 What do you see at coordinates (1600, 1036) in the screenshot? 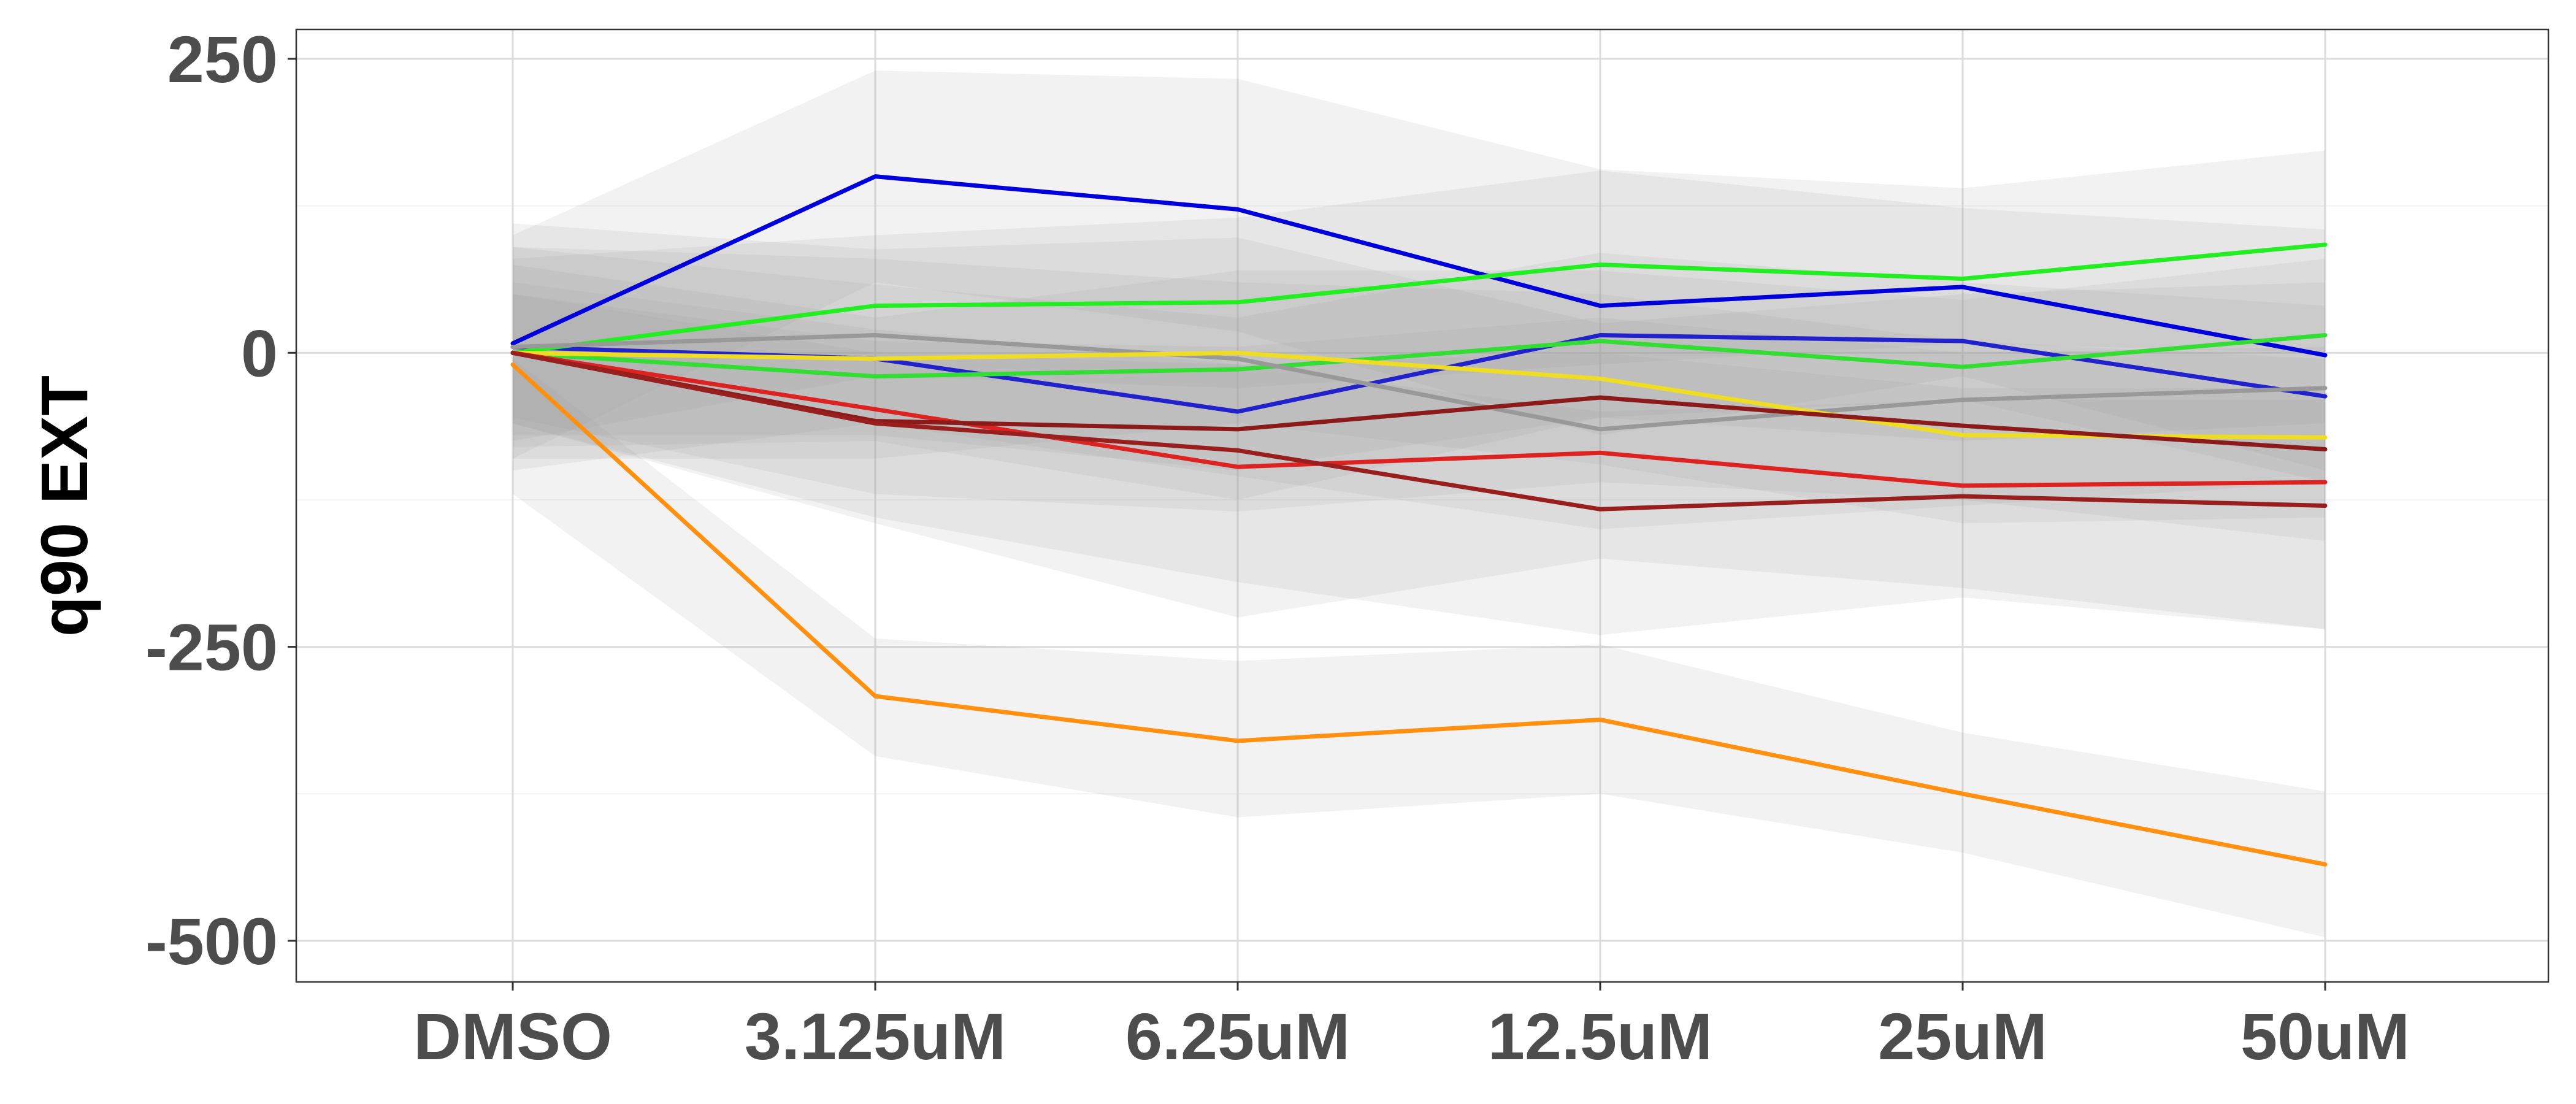
I see `x-tick-label: 12.5uM` at bounding box center [1600, 1036].